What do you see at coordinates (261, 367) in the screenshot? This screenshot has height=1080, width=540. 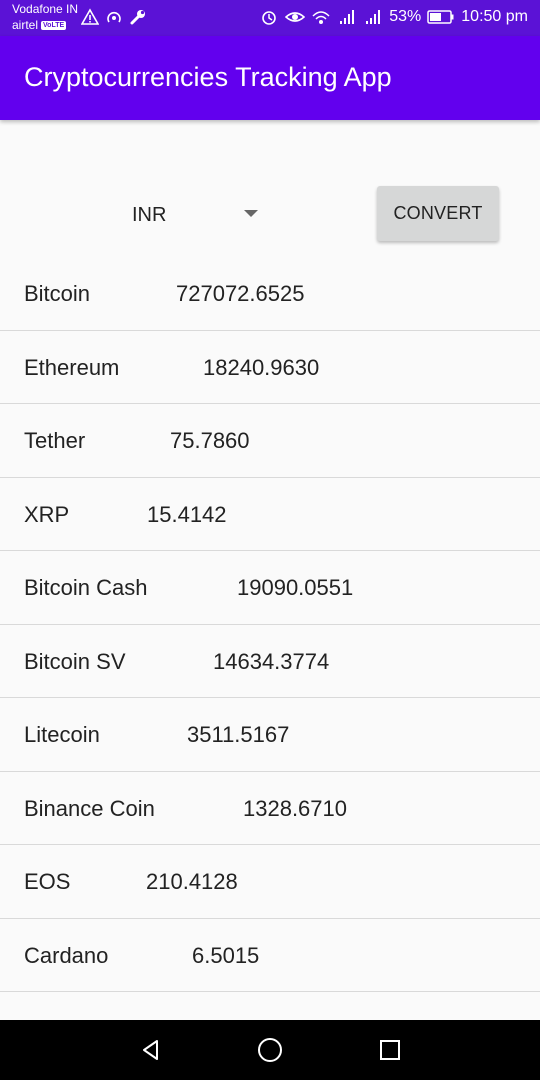 I see `coin-price: 18240.9630` at bounding box center [261, 367].